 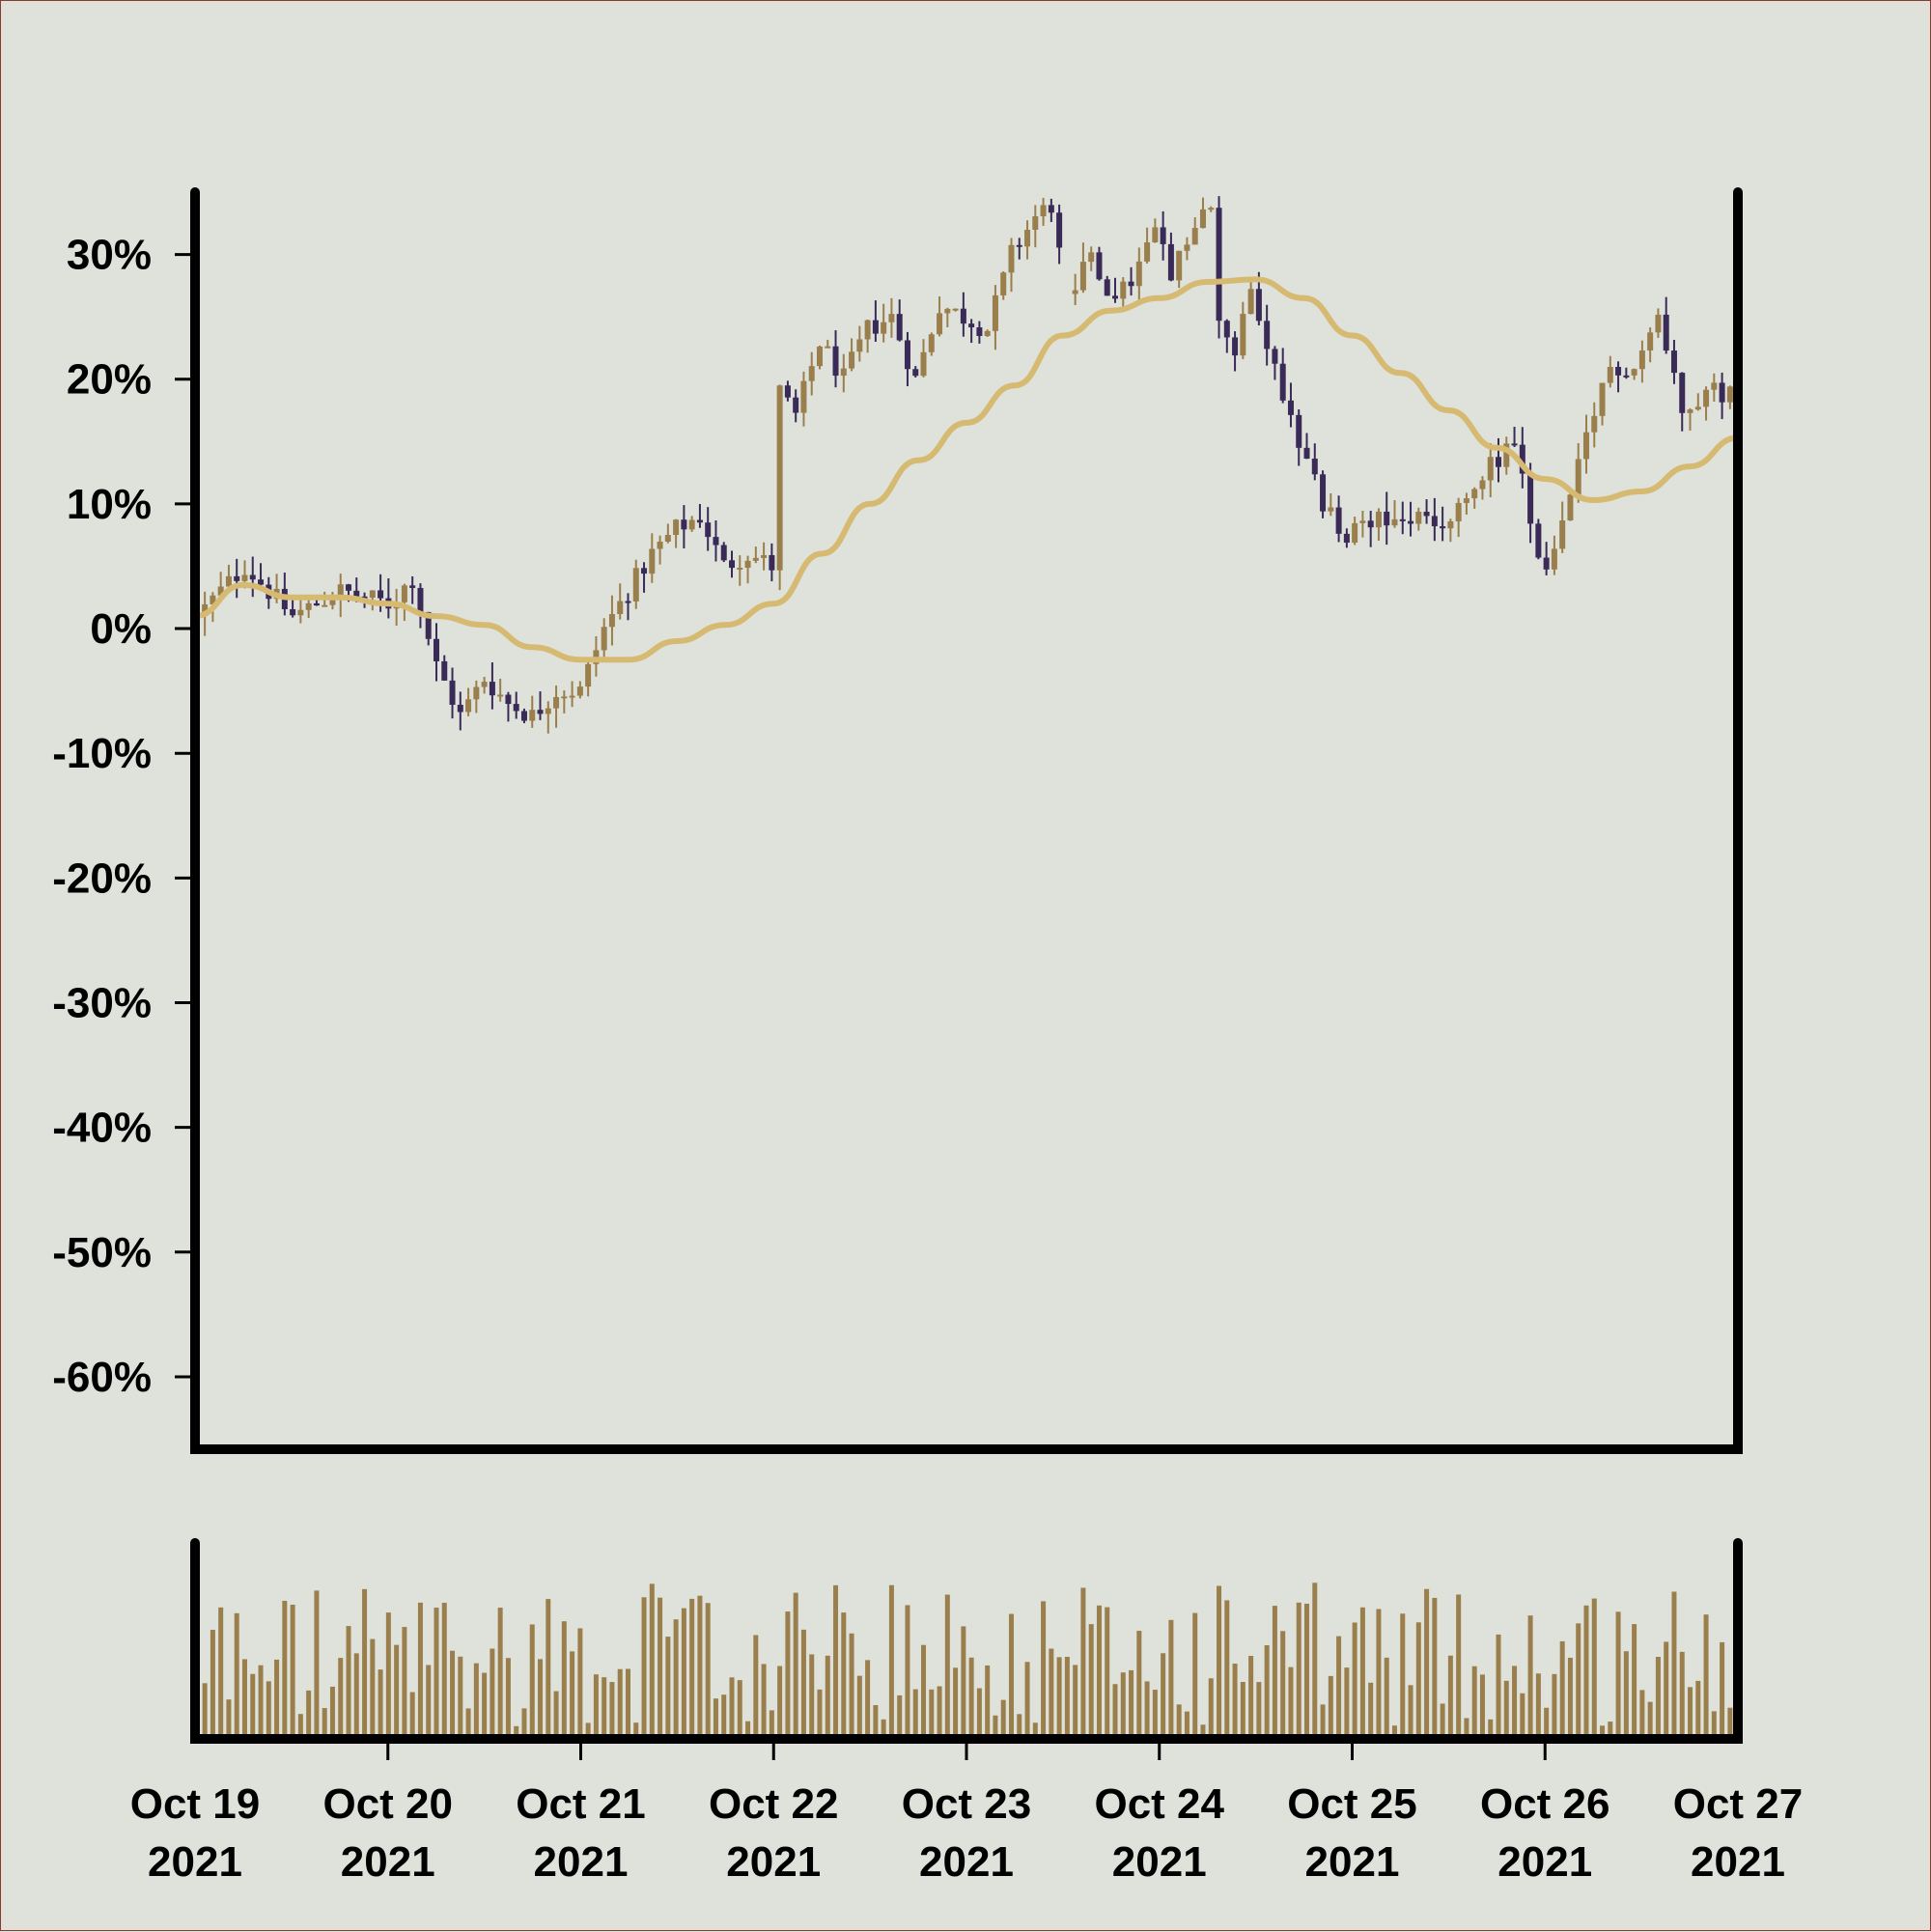 What do you see at coordinates (102, 1129) in the screenshot?
I see `y-tick-label: -40%` at bounding box center [102, 1129].